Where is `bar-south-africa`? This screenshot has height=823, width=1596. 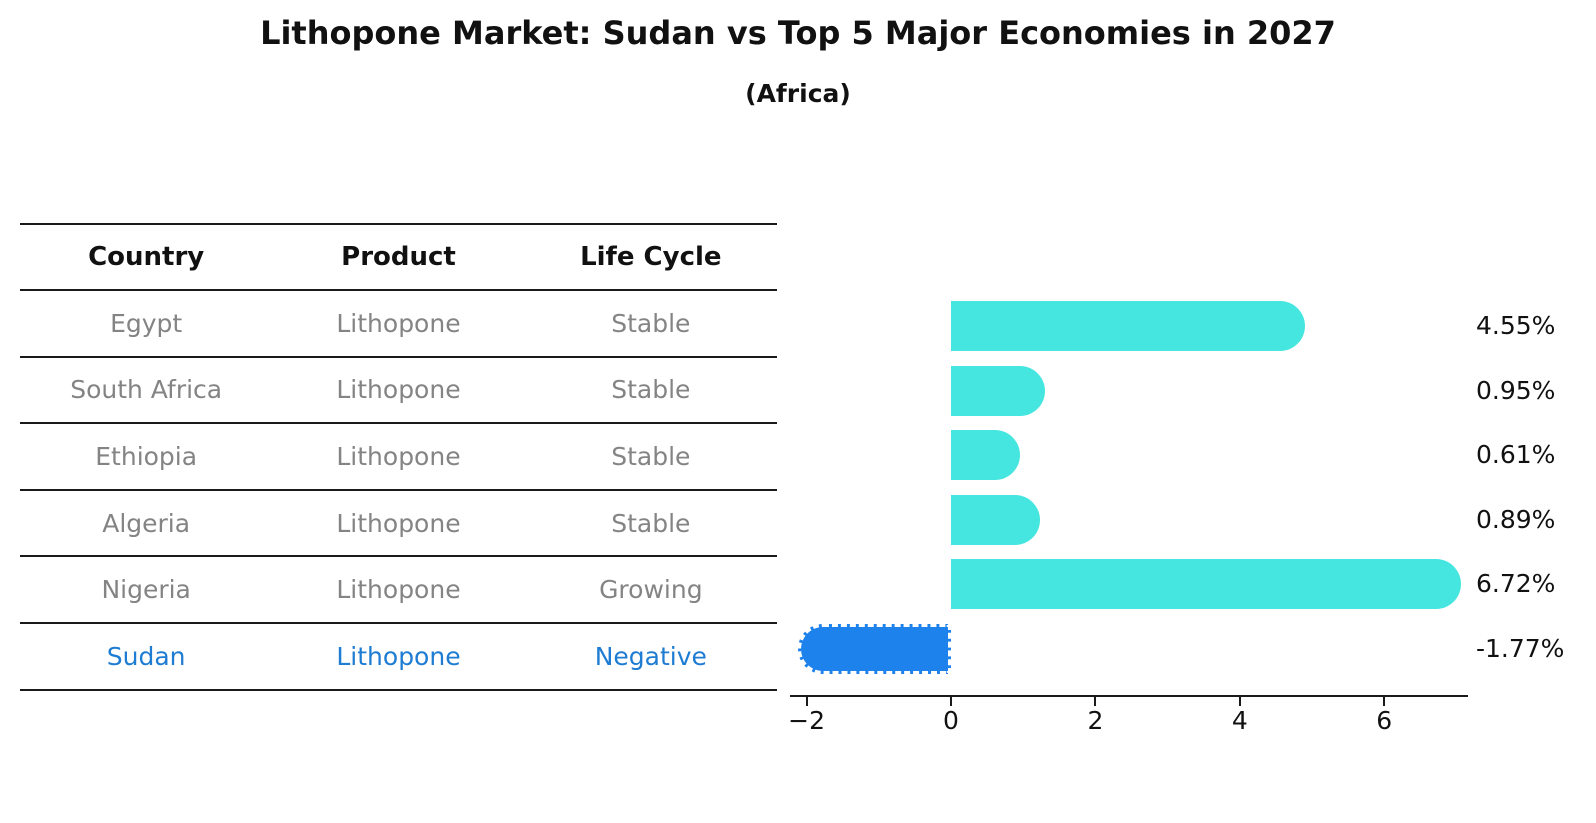 bar-south-africa is located at coordinates (998, 390).